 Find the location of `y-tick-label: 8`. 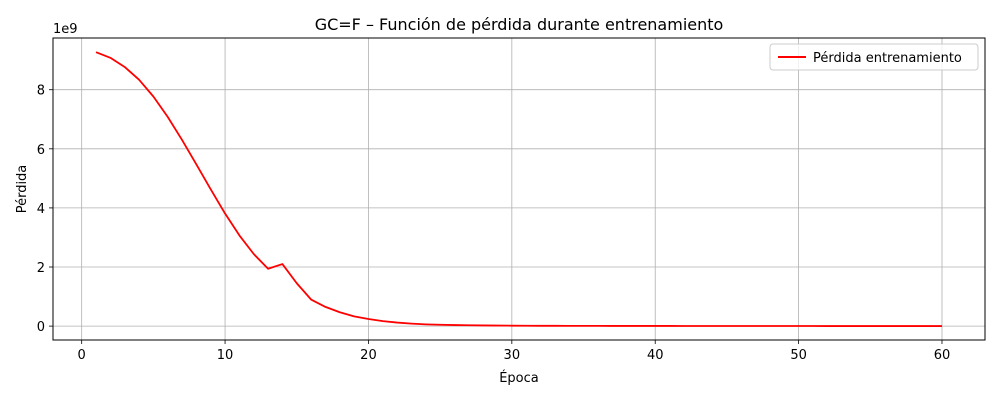

y-tick-label: 8 is located at coordinates (41, 91).